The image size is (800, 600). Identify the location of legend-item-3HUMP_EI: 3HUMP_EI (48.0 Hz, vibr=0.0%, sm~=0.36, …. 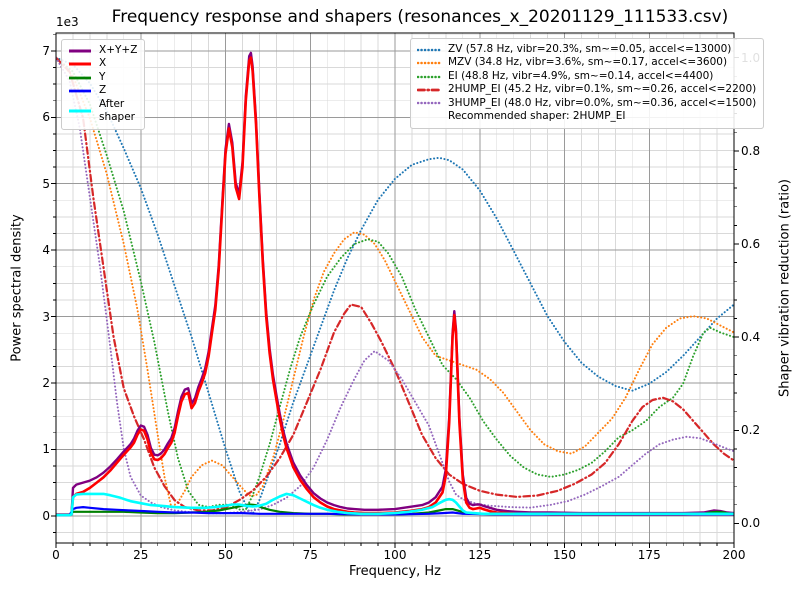
(586, 103).